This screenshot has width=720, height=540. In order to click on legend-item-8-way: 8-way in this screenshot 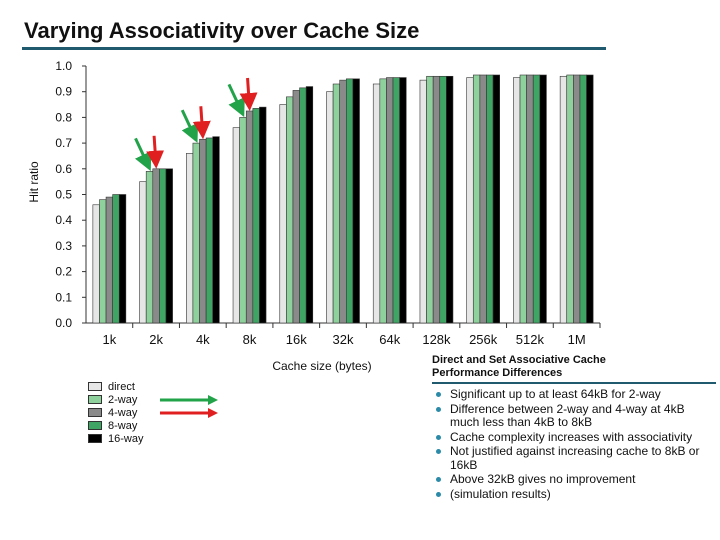, I will do `click(153, 425)`.